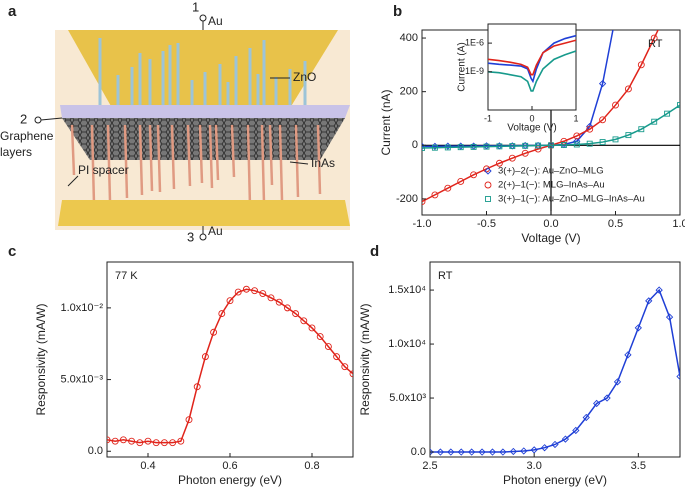  What do you see at coordinates (147, 466) in the screenshot?
I see `x-tick-label: 0.4` at bounding box center [147, 466].